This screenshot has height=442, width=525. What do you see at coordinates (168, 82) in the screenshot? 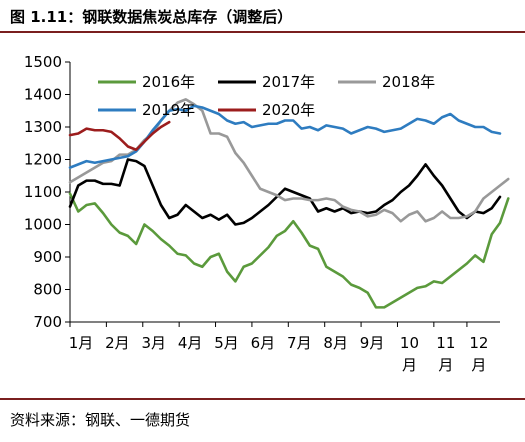
I see `legend-label: 2016年` at bounding box center [168, 82].